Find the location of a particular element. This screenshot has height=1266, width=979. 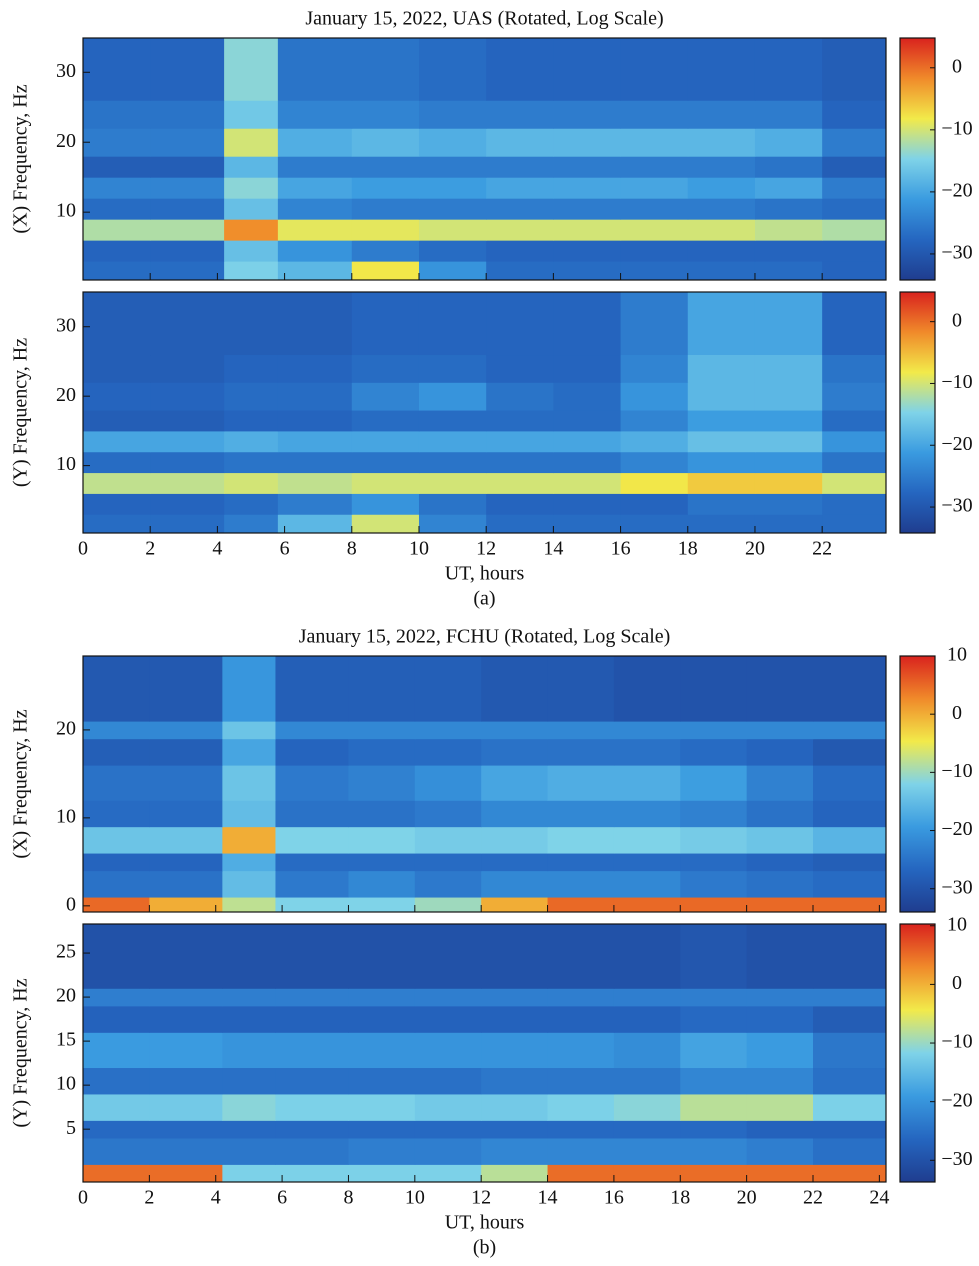

x-tick-label: 10 is located at coordinates (419, 549).